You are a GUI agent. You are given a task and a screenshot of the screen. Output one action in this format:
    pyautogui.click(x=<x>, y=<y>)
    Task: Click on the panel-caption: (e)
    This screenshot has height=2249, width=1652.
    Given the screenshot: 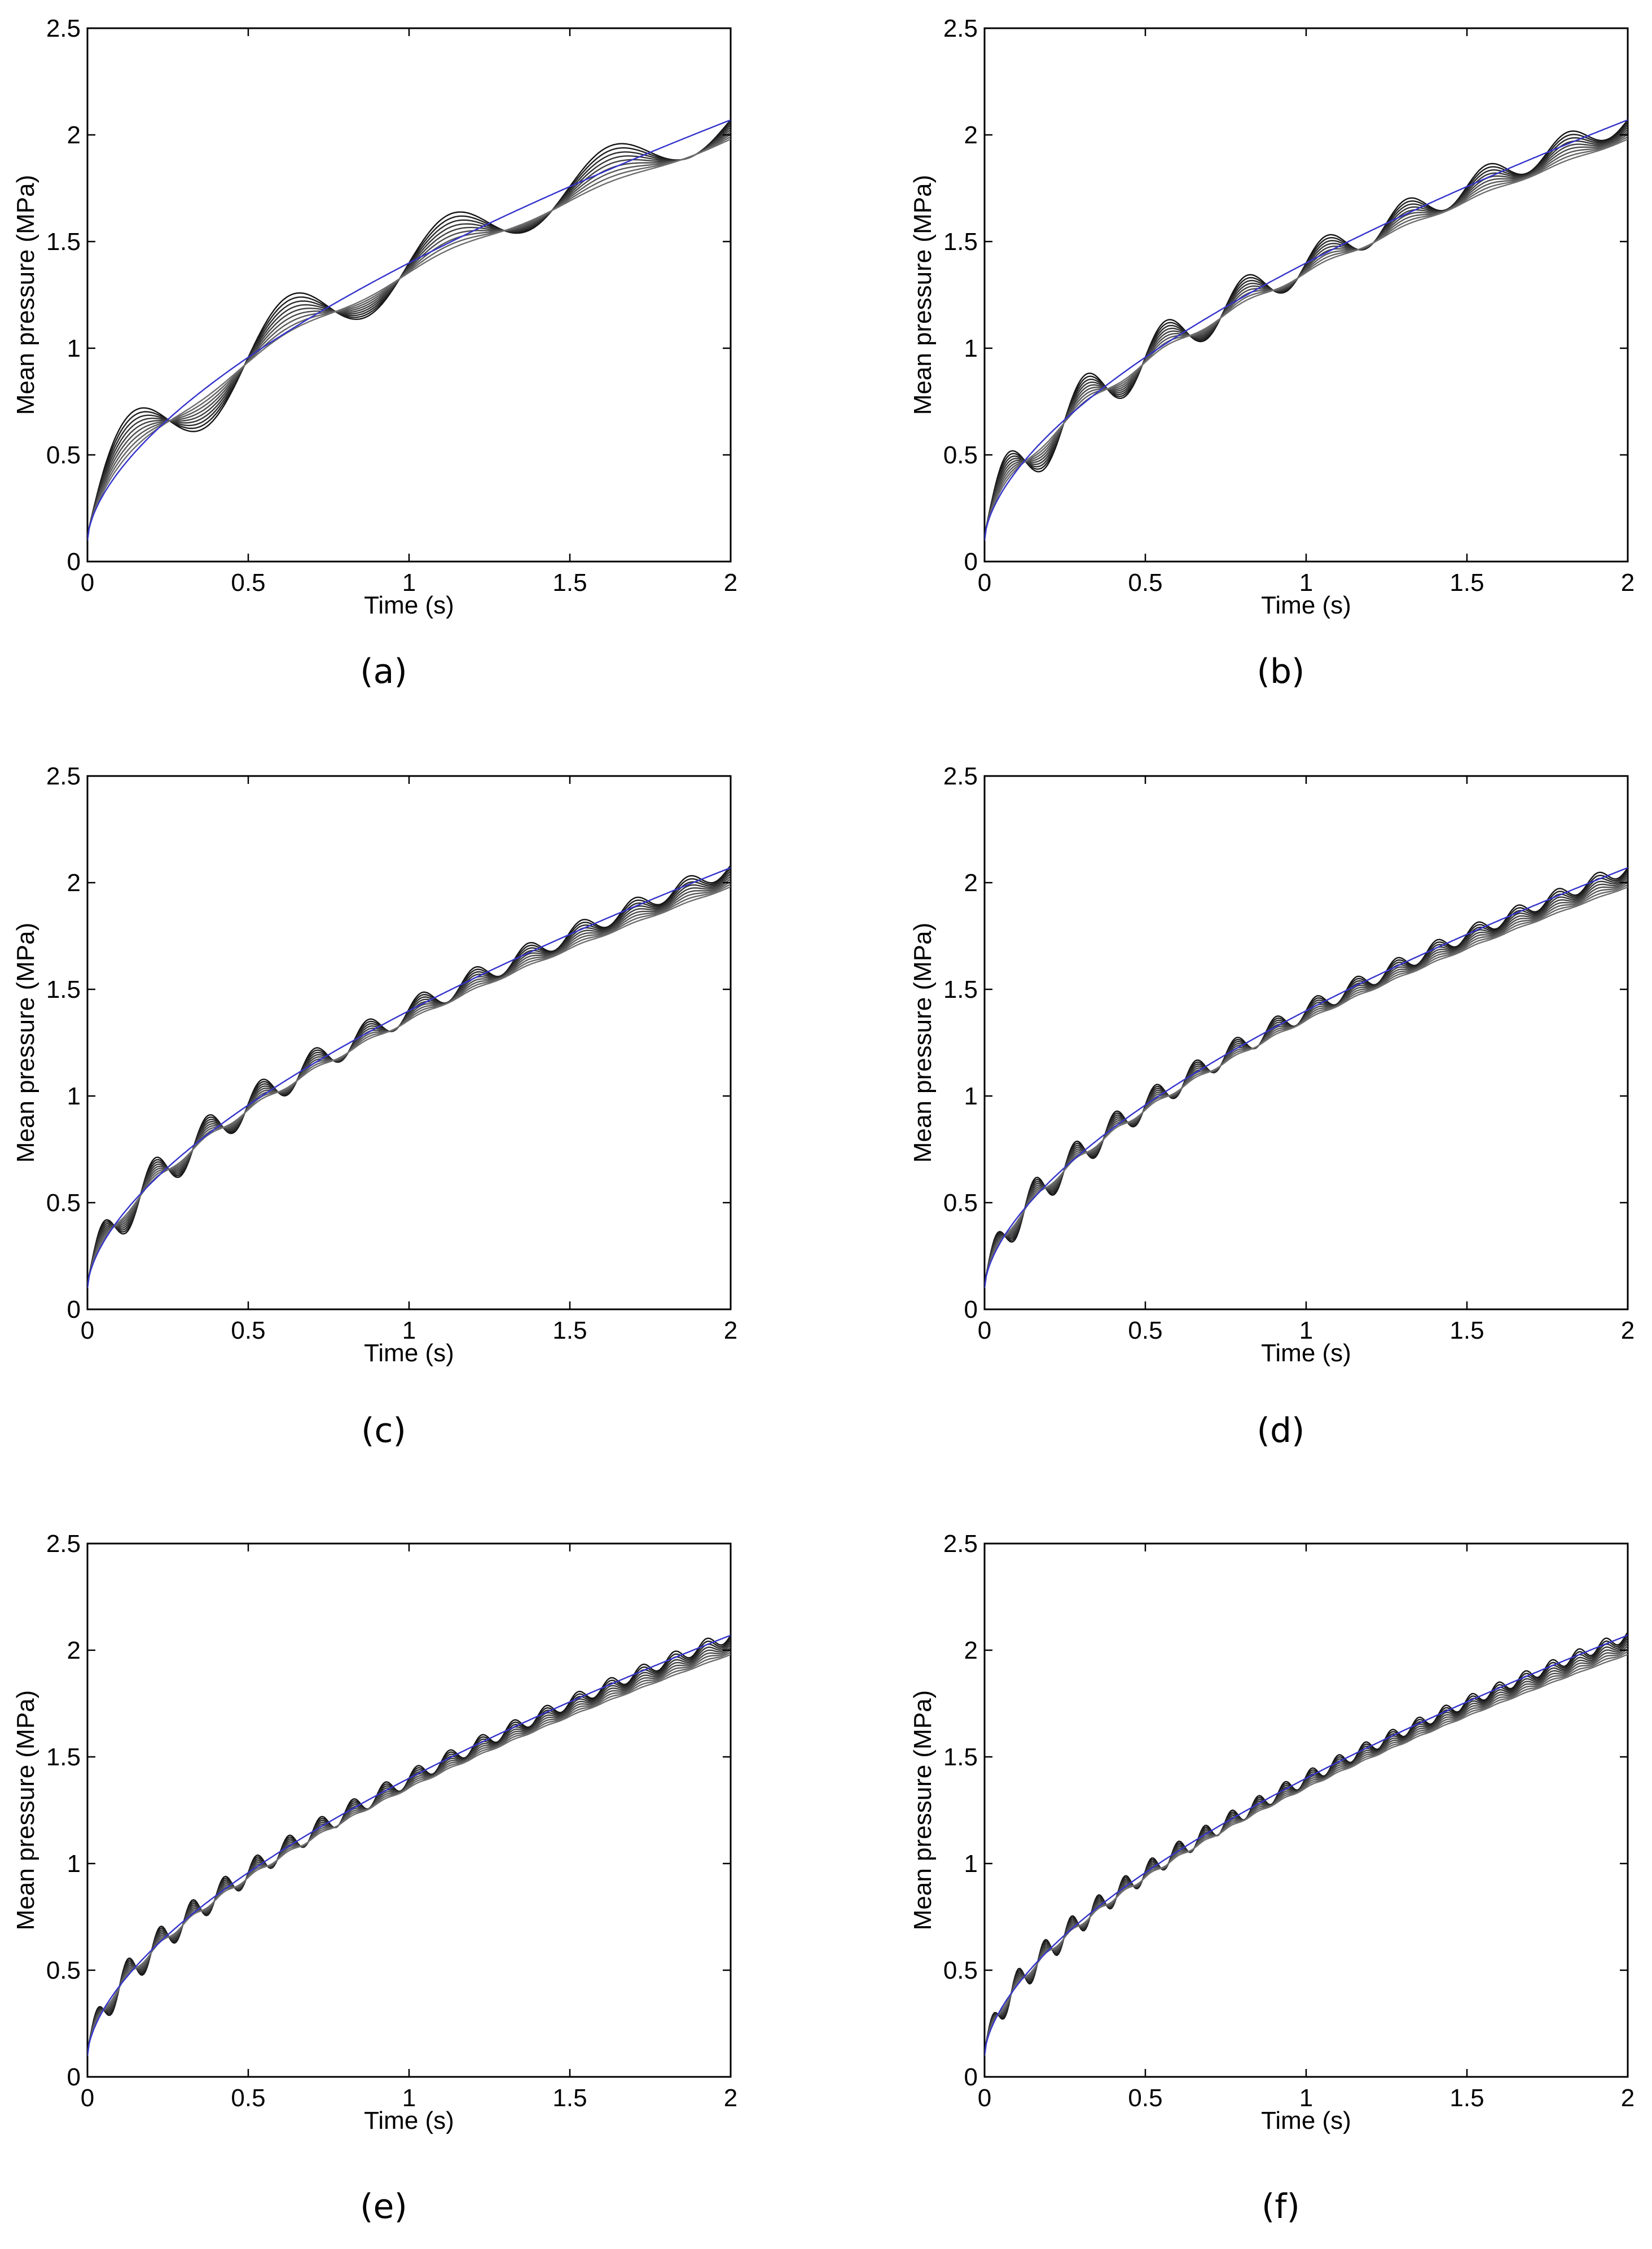 What is the action you would take?
    pyautogui.click(x=384, y=2206)
    